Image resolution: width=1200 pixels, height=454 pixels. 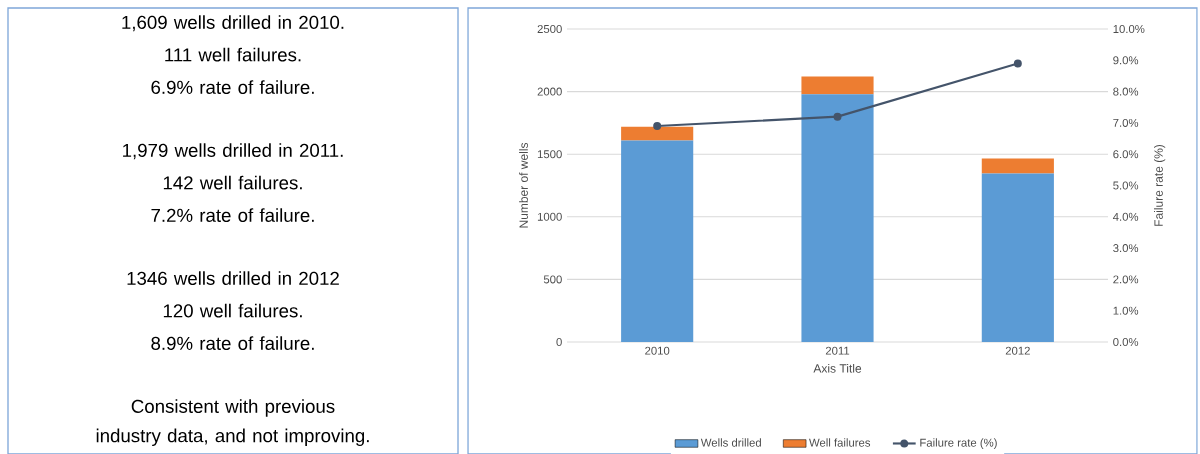 I want to click on legend-label: Failure rate (%), so click(x=958, y=443).